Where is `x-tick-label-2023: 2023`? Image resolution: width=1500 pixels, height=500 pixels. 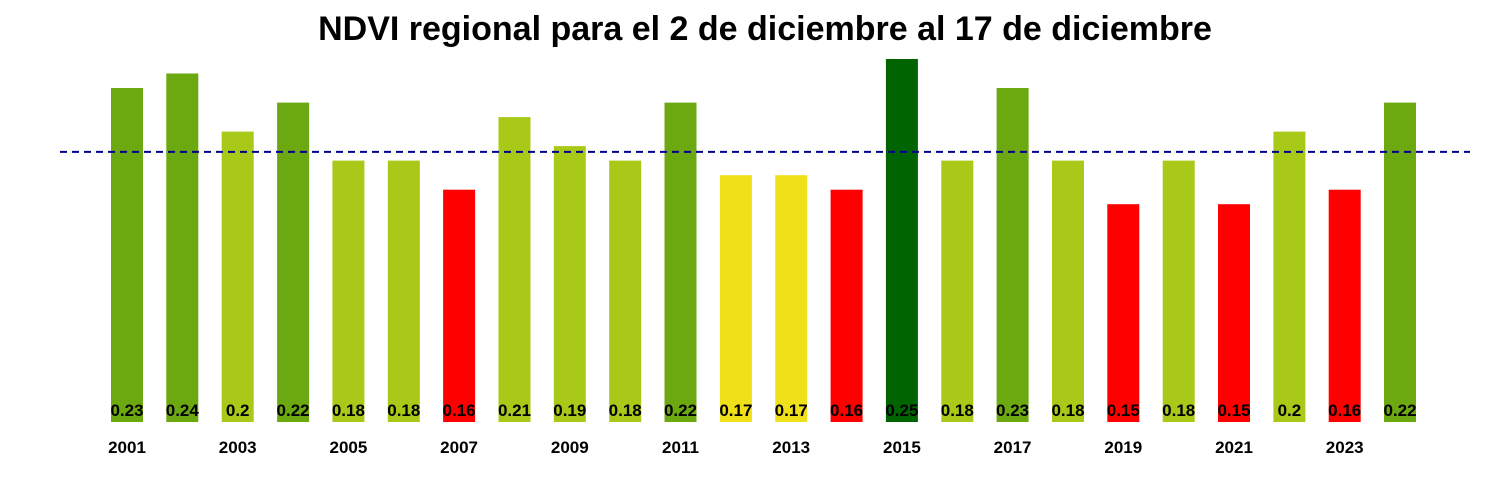 x-tick-label-2023: 2023 is located at coordinates (1345, 447).